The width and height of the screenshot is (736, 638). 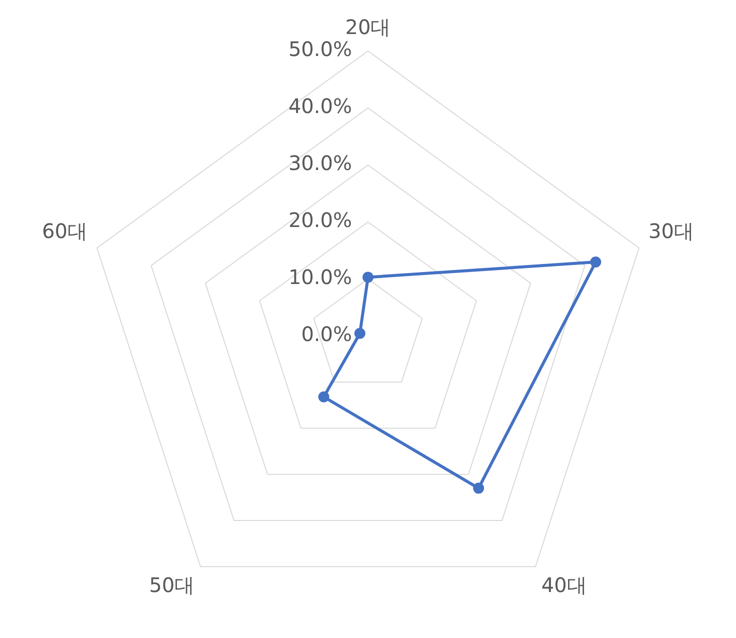 What do you see at coordinates (368, 27) in the screenshot?
I see `spoke-label: 20대` at bounding box center [368, 27].